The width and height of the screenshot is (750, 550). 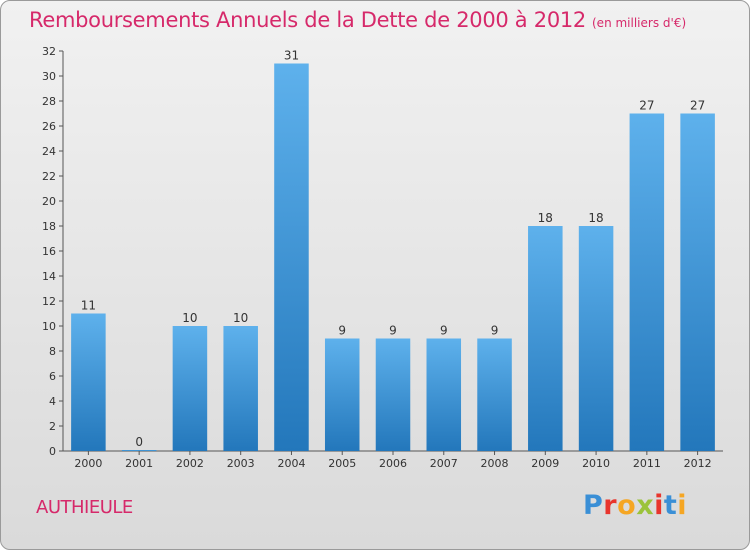 What do you see at coordinates (545, 463) in the screenshot?
I see `x-tick-label: 2009` at bounding box center [545, 463].